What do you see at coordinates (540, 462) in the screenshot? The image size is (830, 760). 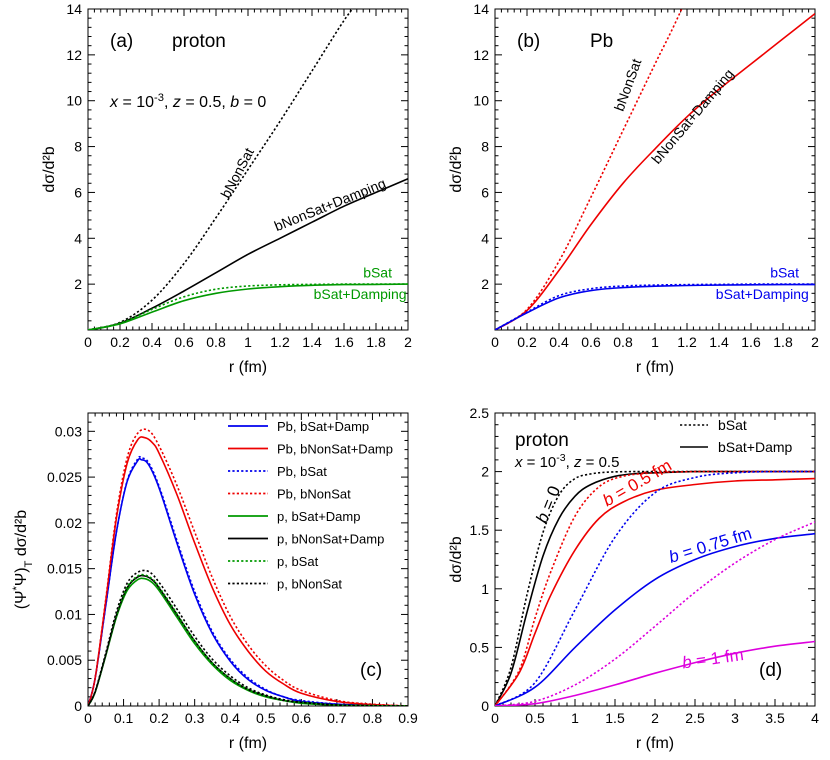 I see `text-run: = 10` at bounding box center [540, 462].